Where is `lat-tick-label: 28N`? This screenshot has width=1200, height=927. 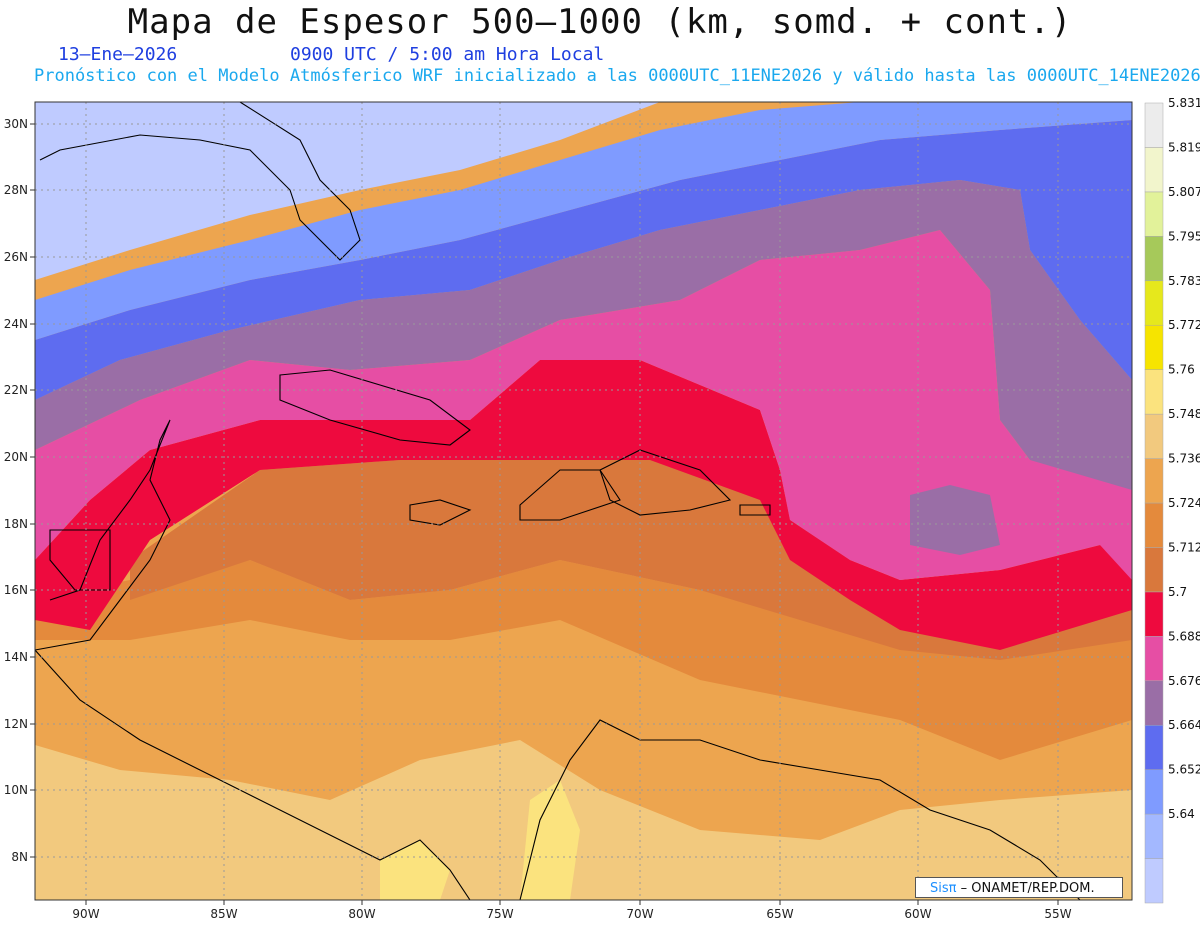 lat-tick-label: 28N is located at coordinates (16, 190).